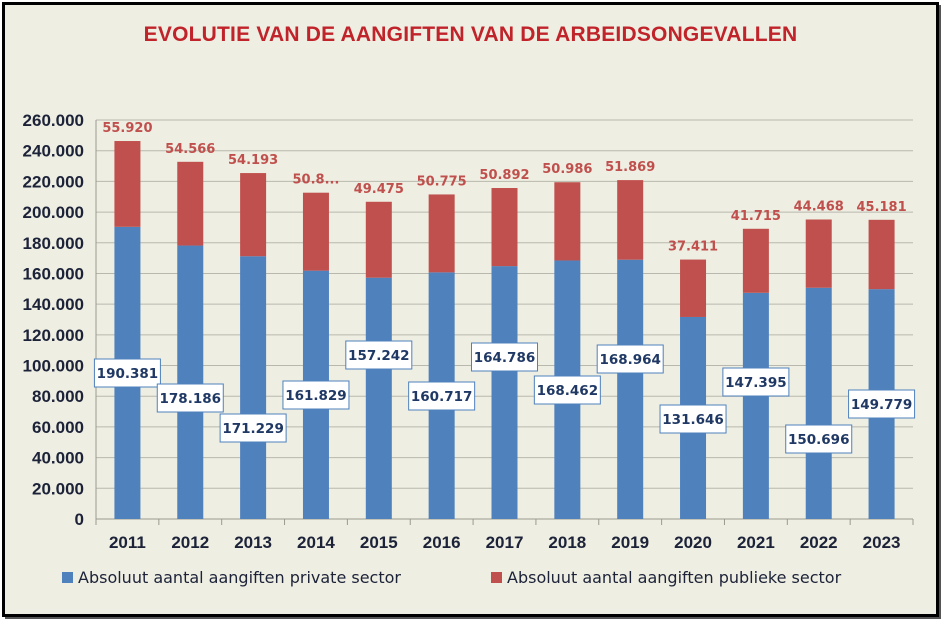 This screenshot has height=619, width=941. Describe the element at coordinates (693, 542) in the screenshot. I see `x-tick-label: 2020` at that location.